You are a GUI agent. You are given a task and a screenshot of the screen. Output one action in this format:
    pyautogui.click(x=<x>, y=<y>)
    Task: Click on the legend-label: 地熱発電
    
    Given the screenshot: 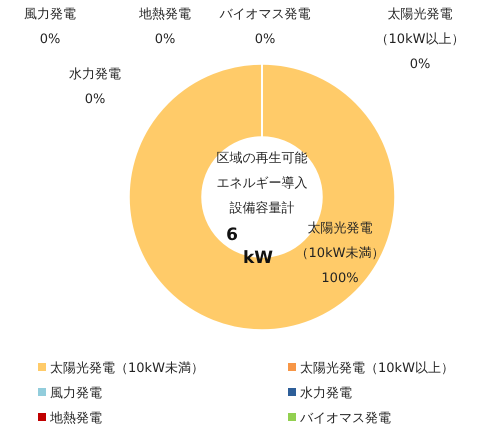 What is the action you would take?
    pyautogui.click(x=75, y=418)
    